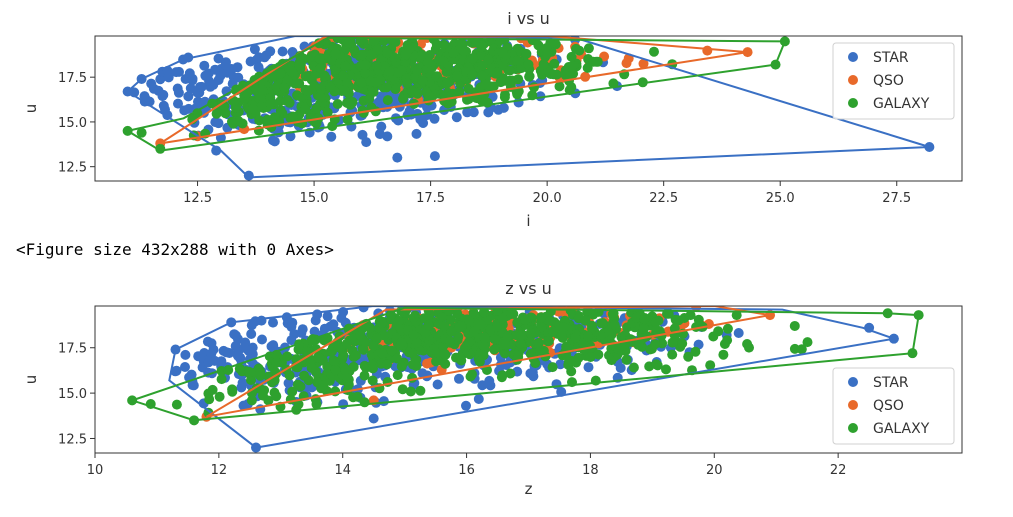 The width and height of the screenshot is (1013, 517). Describe the element at coordinates (72, 168) in the screenshot. I see `y-tick-label: 12.5` at that location.